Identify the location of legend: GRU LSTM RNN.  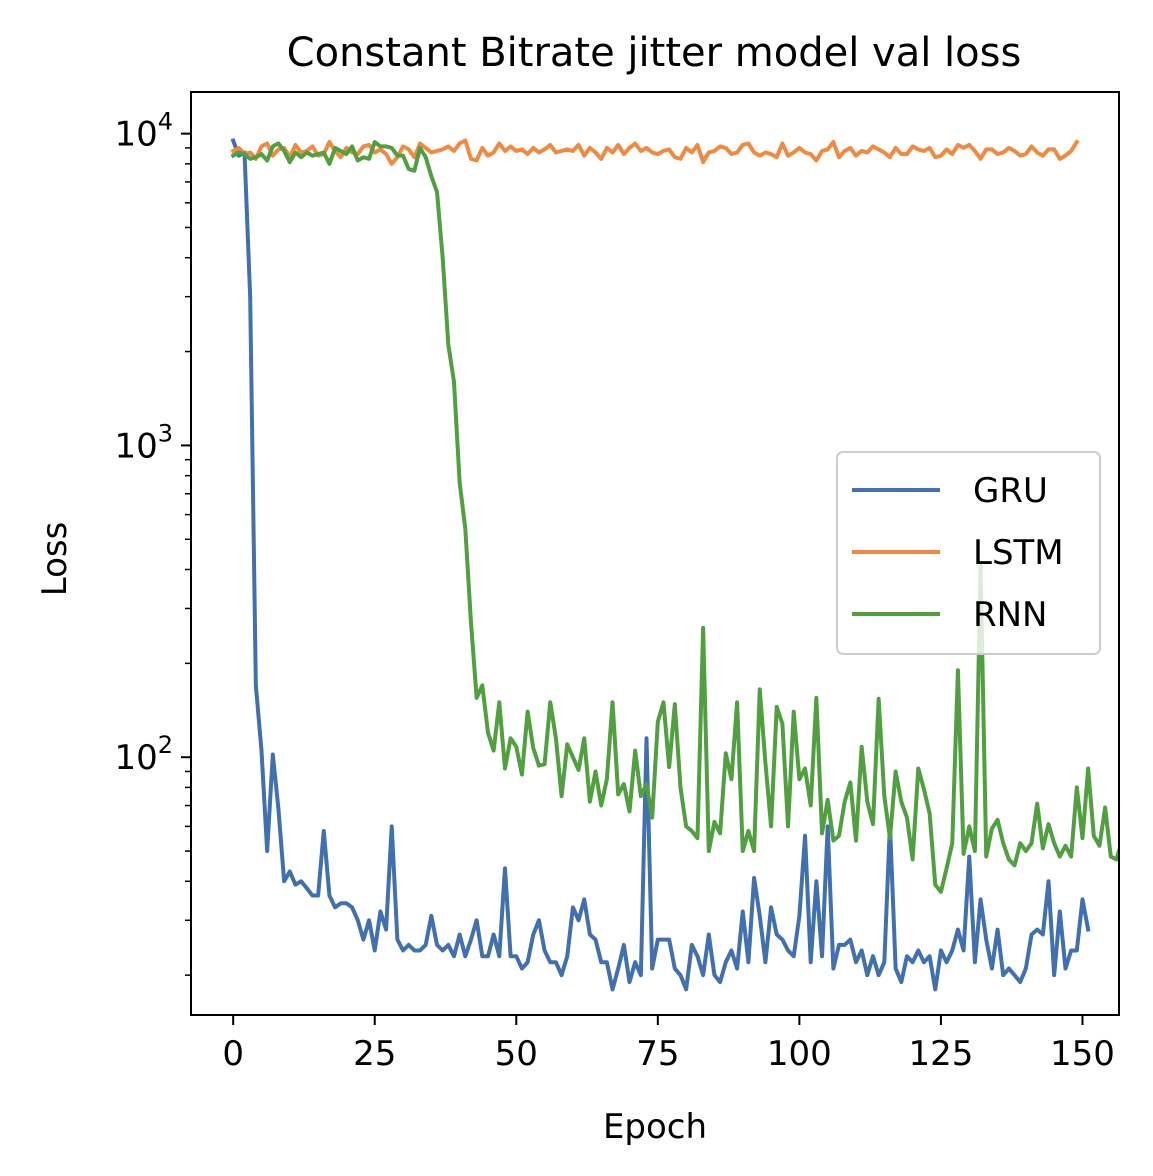
(968, 553).